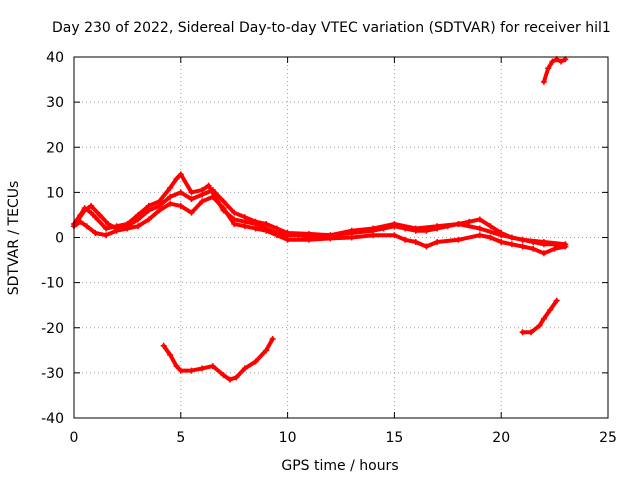  What do you see at coordinates (74, 438) in the screenshot?
I see `x-tick-label: 0` at bounding box center [74, 438].